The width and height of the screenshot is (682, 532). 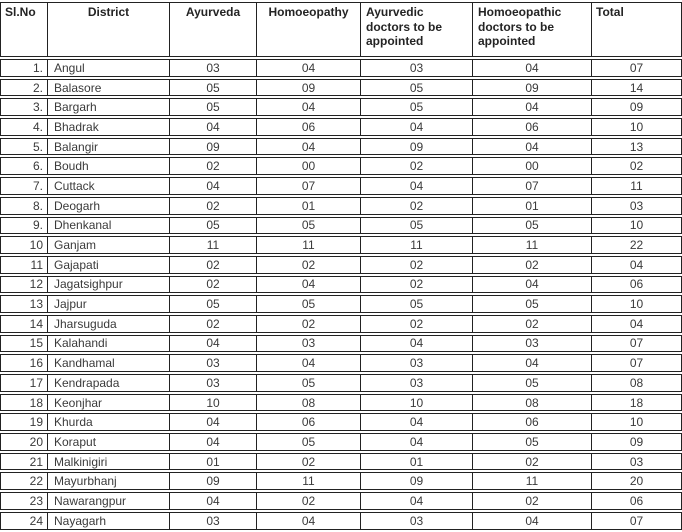 What do you see at coordinates (637, 68) in the screenshot?
I see `cell-total: 07` at bounding box center [637, 68].